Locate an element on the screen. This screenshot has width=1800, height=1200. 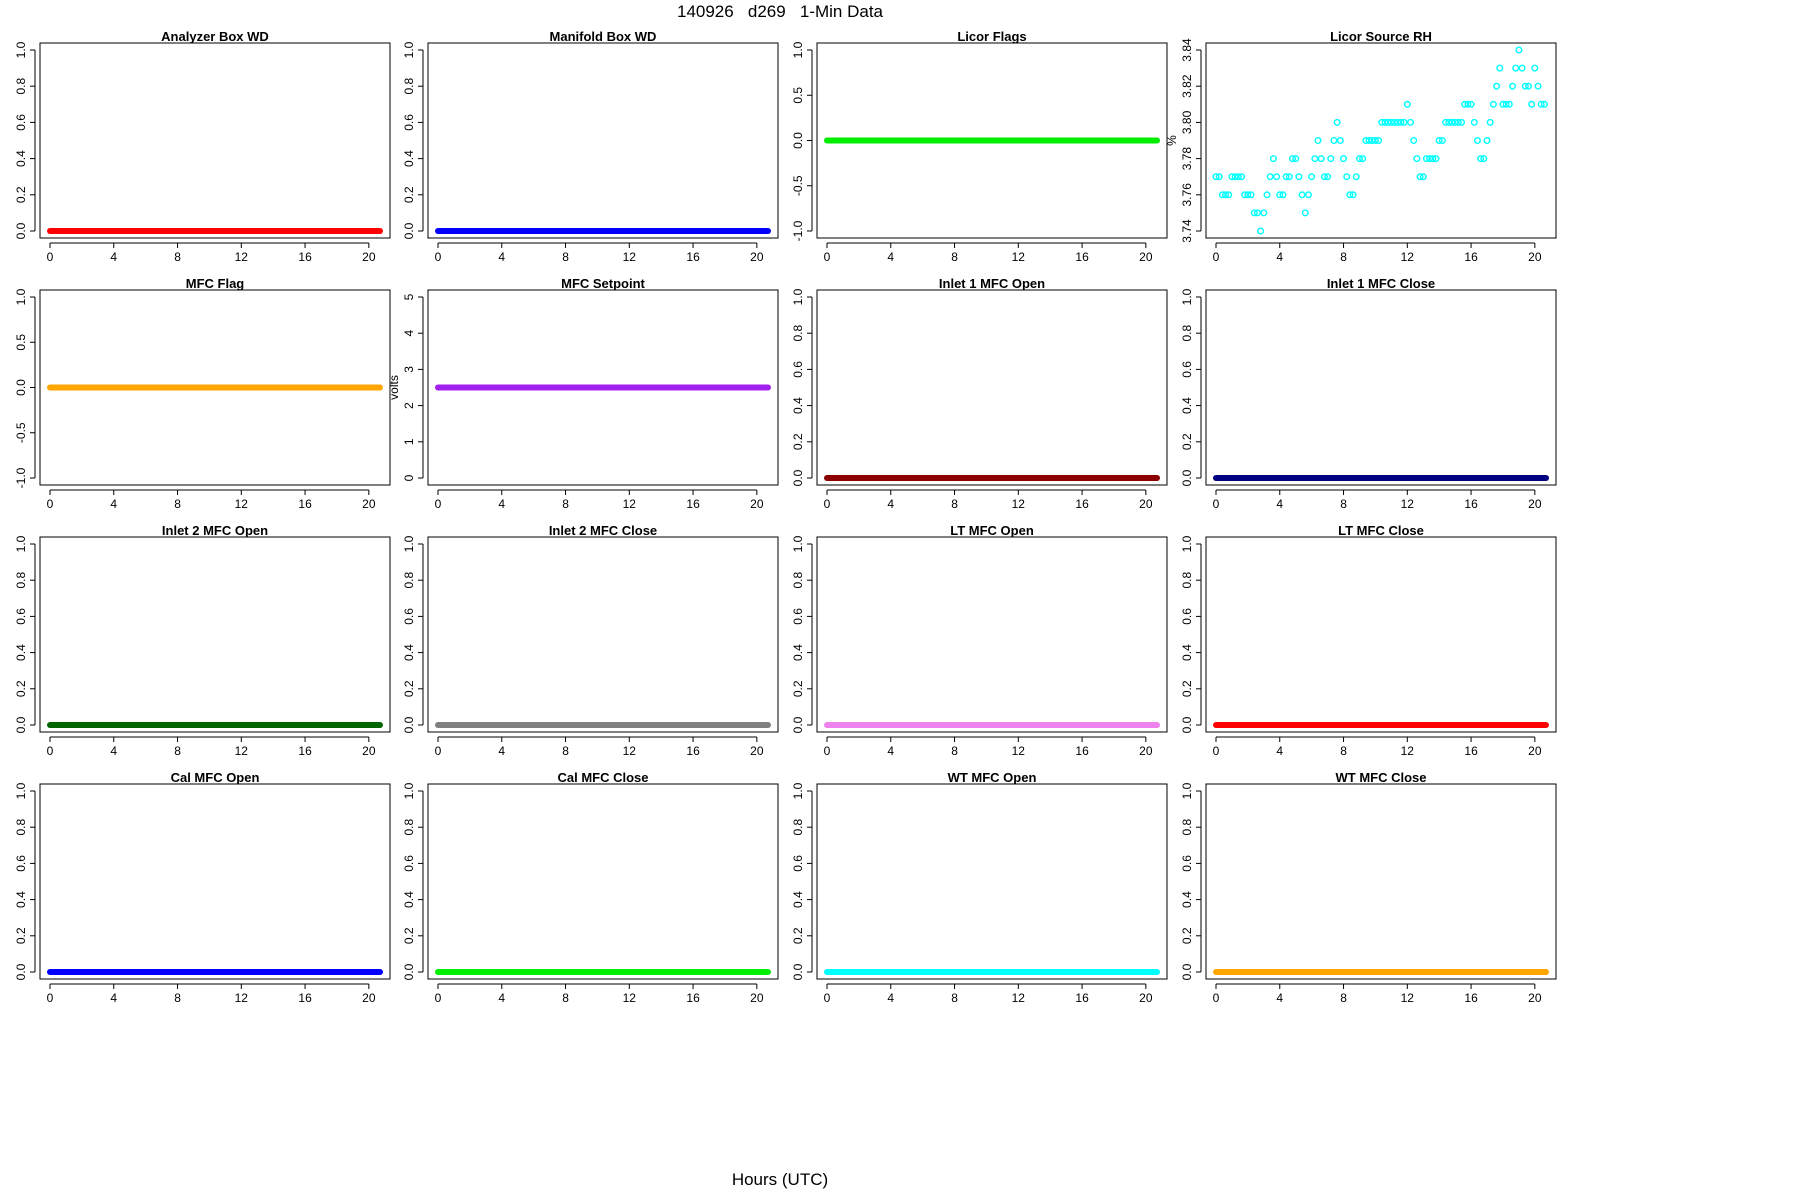
subplot-title: MFC Setpoint is located at coordinates (603, 283).